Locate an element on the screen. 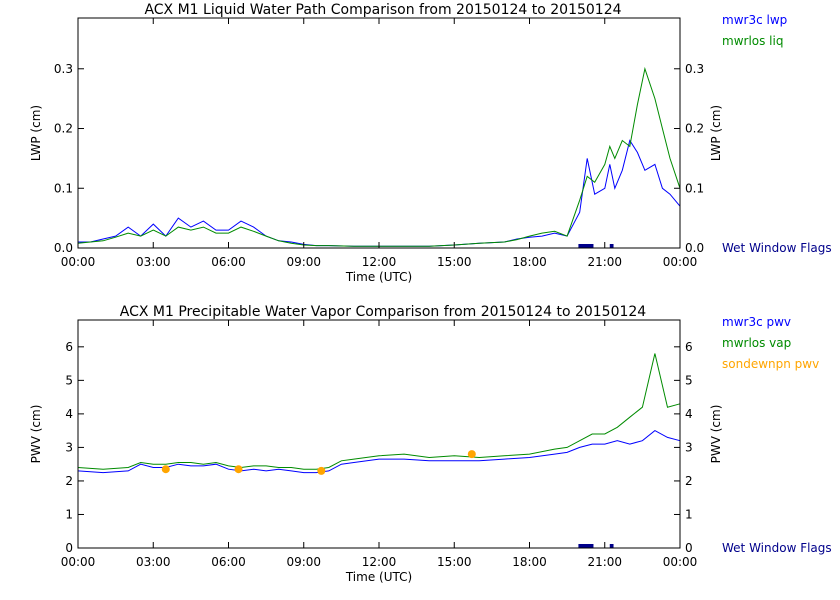 This screenshot has height=600, width=840. plot2-y-axis-label-right: PWV (cm) is located at coordinates (716, 434).